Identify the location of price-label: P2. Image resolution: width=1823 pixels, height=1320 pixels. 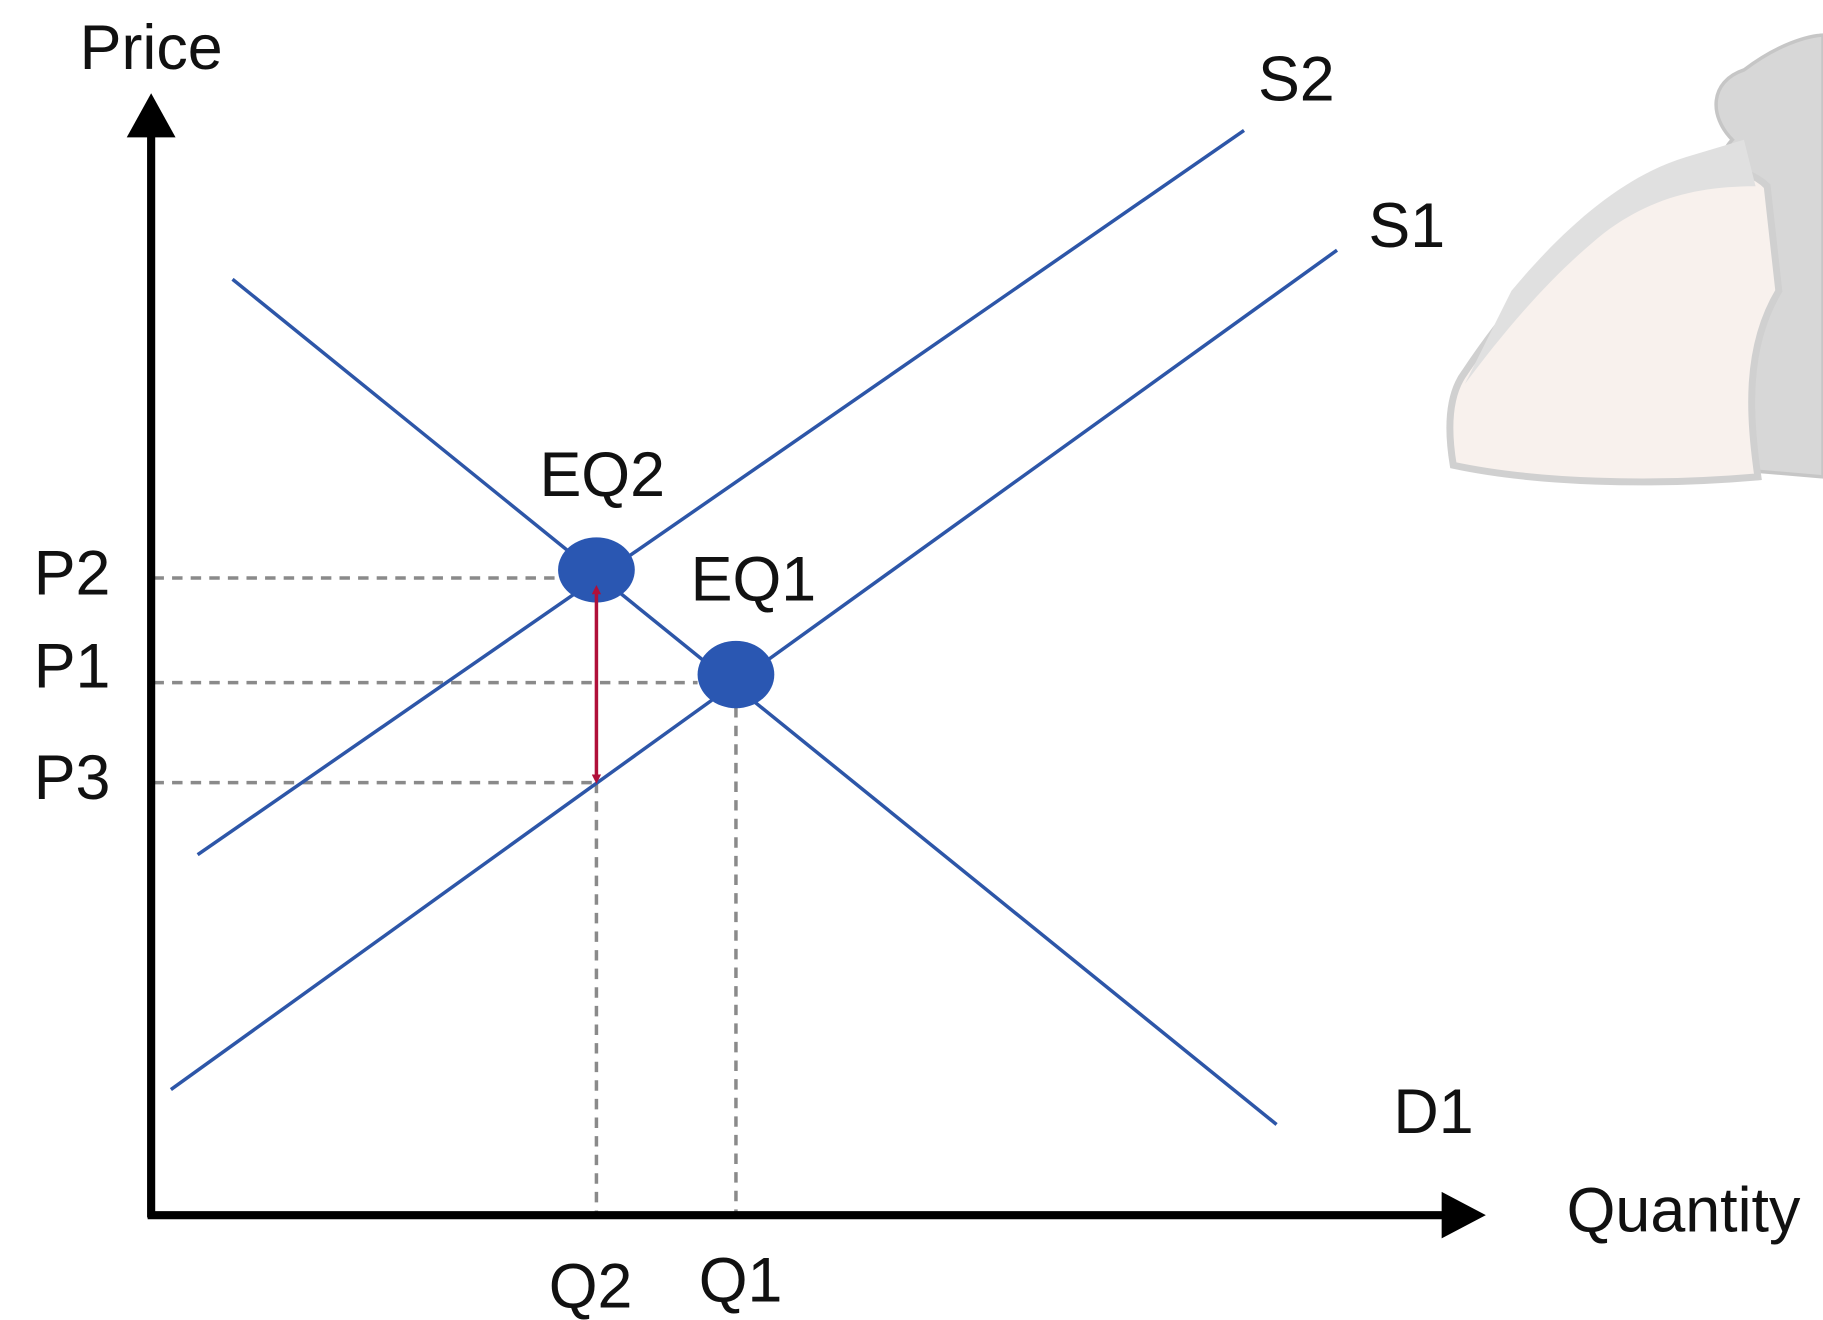
(72, 574).